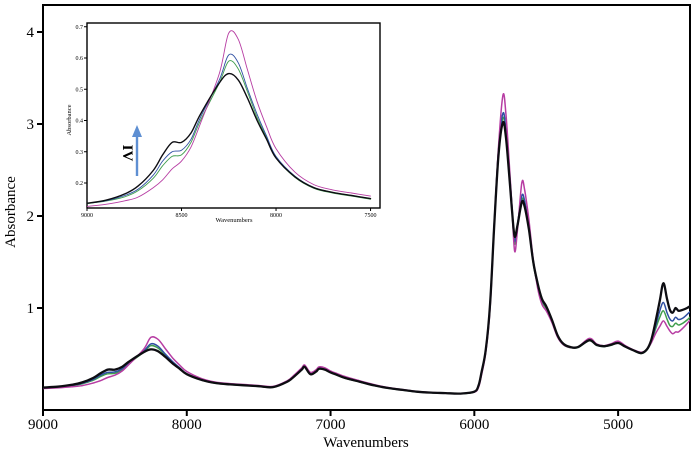 This screenshot has height=453, width=700. Describe the element at coordinates (11, 212) in the screenshot. I see `y-axis-title: Absorbance` at that location.